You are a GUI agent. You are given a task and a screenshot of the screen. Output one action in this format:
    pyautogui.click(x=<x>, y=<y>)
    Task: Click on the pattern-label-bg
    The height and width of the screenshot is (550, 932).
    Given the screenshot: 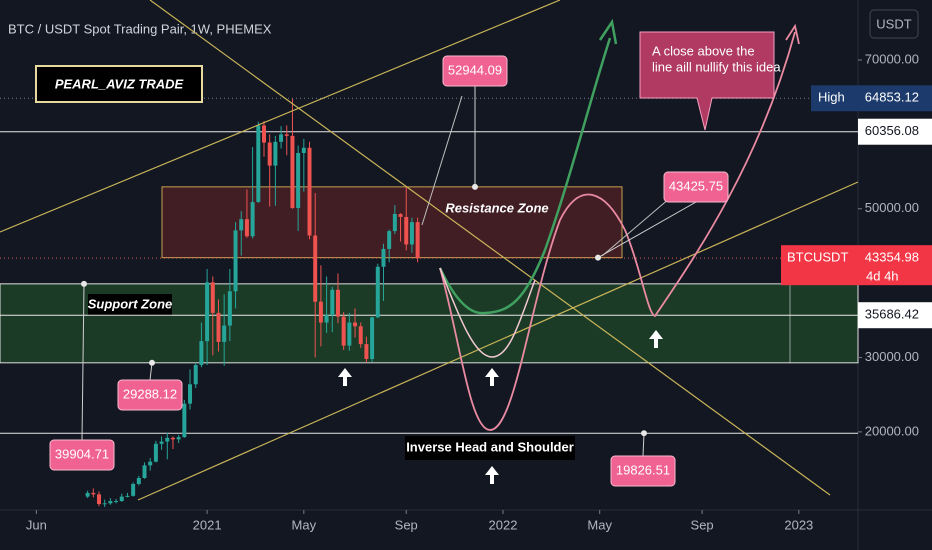 What is the action you would take?
    pyautogui.click(x=490, y=448)
    